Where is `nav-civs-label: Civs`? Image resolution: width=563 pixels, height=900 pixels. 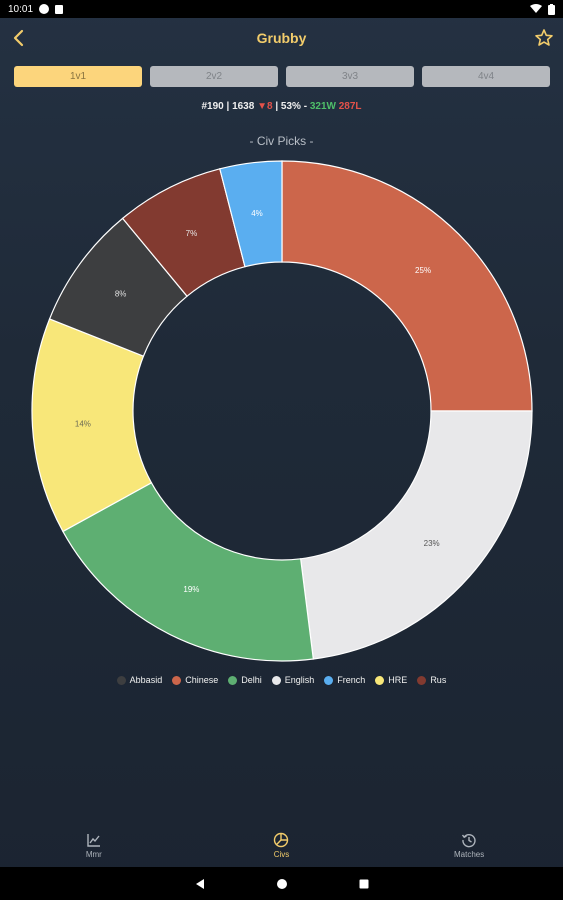
nav-civs-label: Civs is located at coordinates (281, 854).